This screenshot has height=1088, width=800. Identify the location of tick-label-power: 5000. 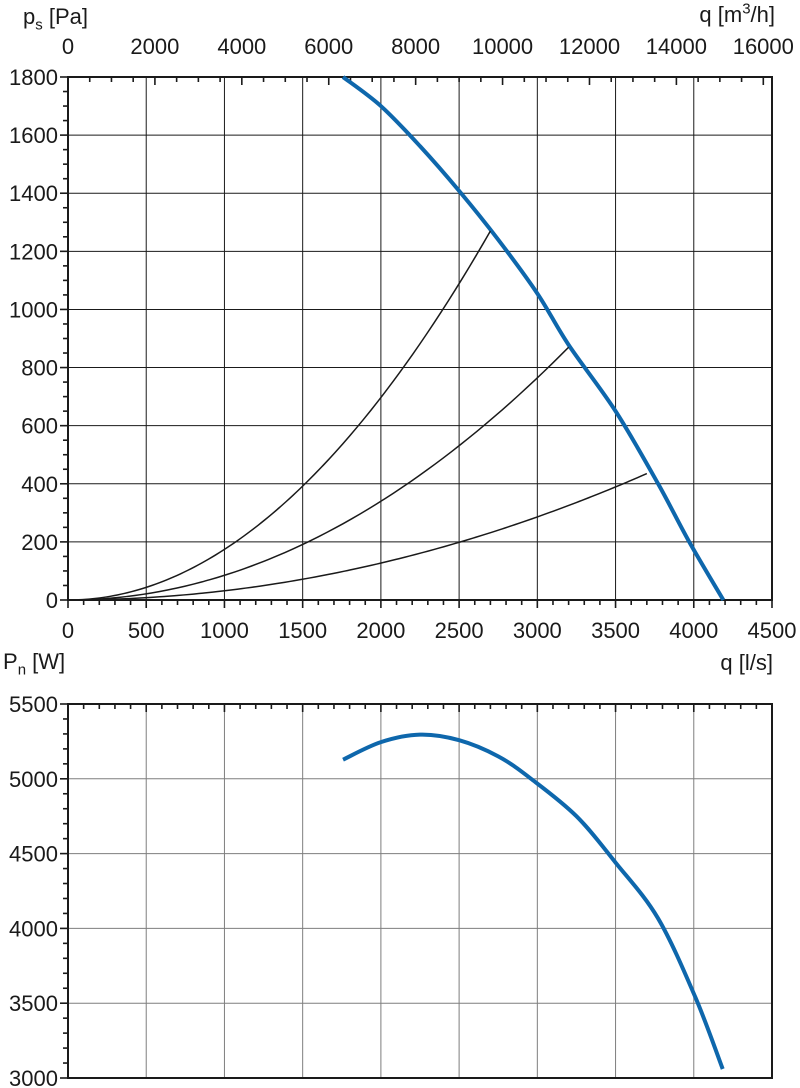
(33, 779).